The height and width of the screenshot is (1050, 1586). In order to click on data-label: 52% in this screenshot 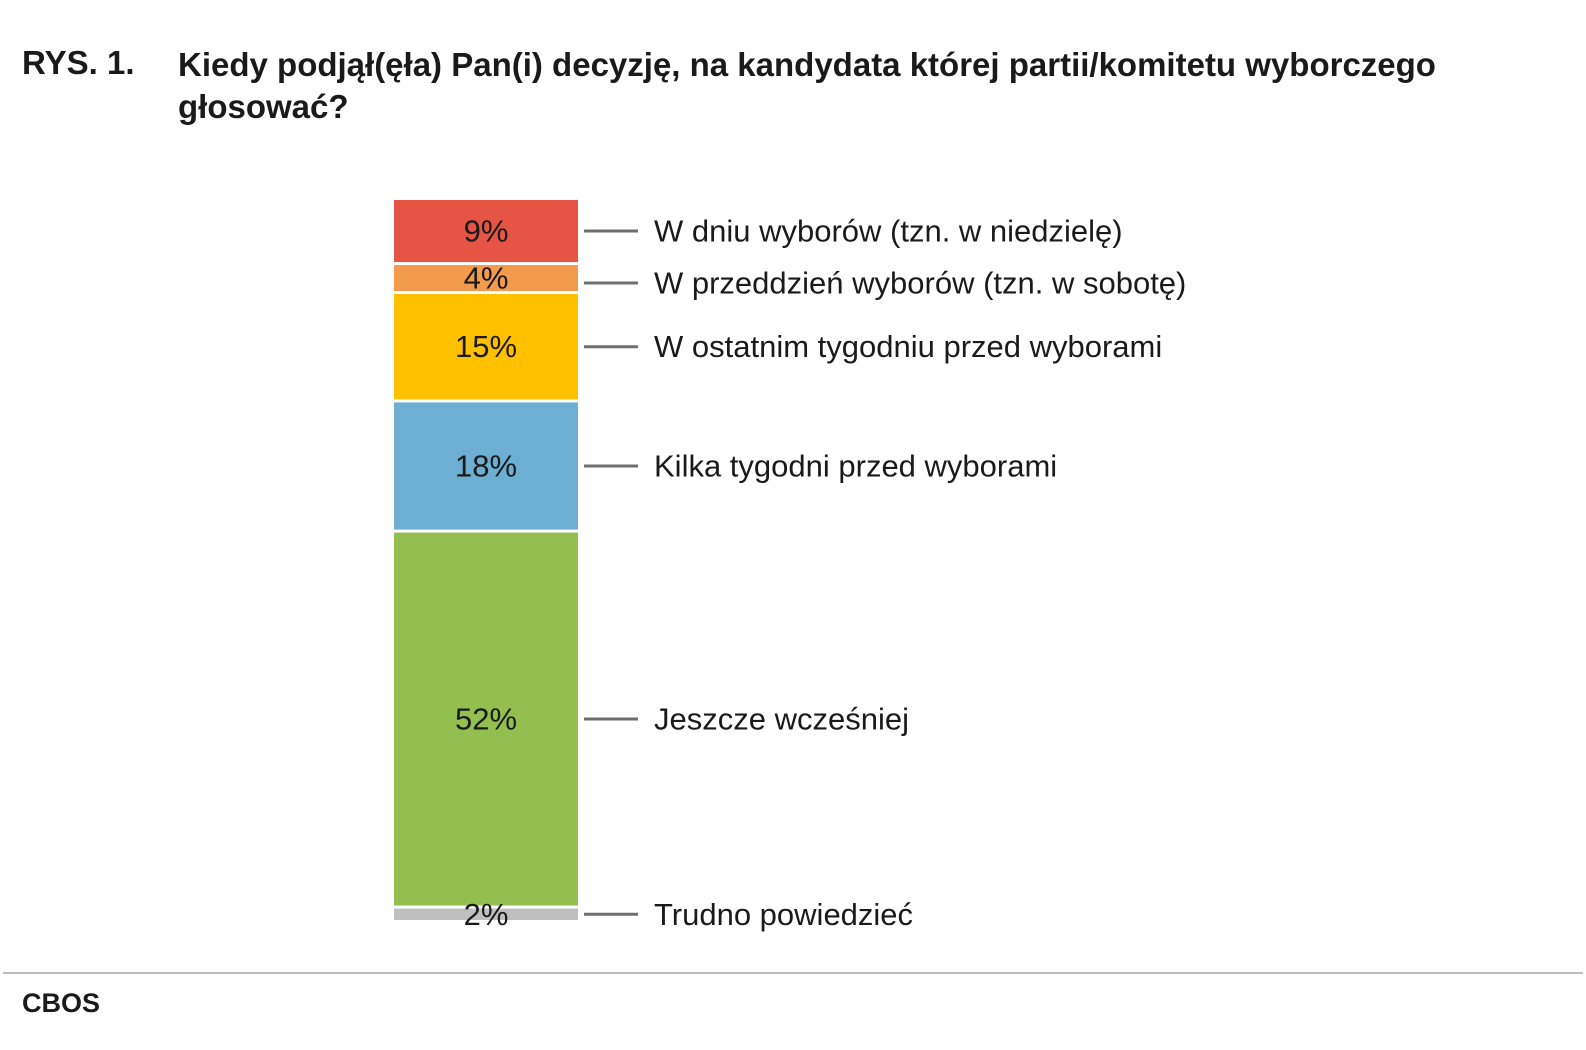, I will do `click(486, 719)`.